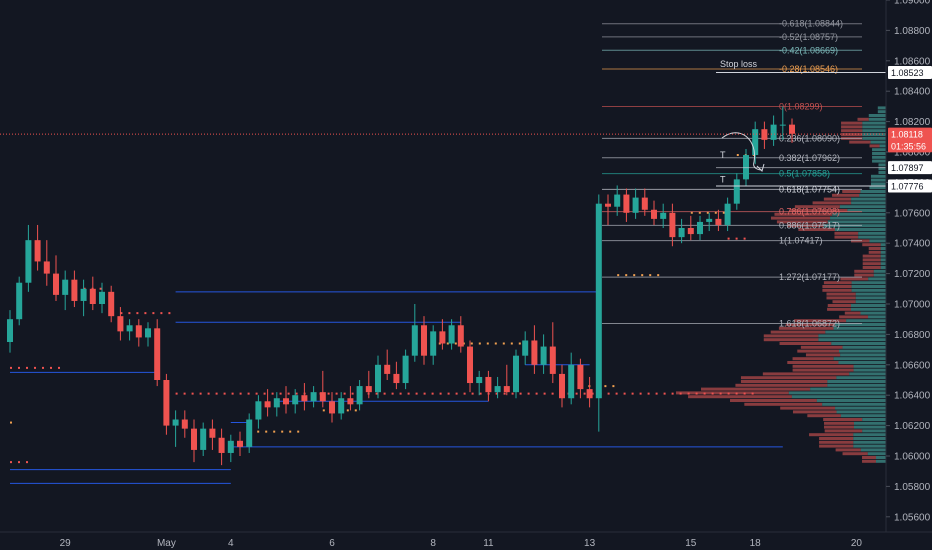 Image resolution: width=932 pixels, height=550 pixels. What do you see at coordinates (166, 543) in the screenshot?
I see `time-tick-label: May` at bounding box center [166, 543].